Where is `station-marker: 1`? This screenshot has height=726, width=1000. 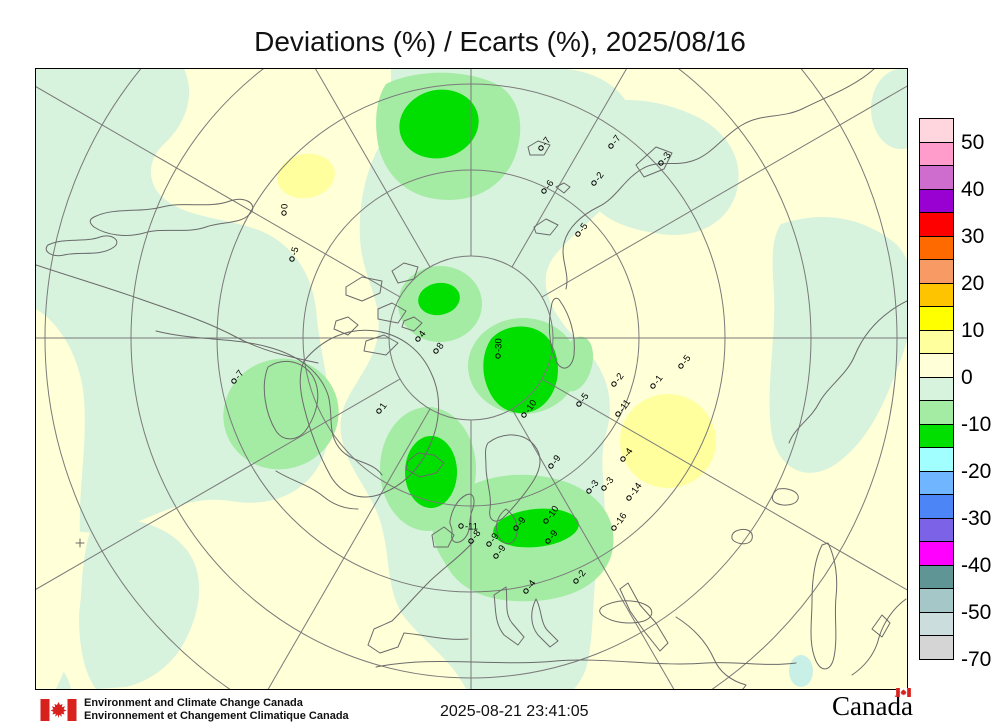
station-marker: 1 is located at coordinates (383, 407).